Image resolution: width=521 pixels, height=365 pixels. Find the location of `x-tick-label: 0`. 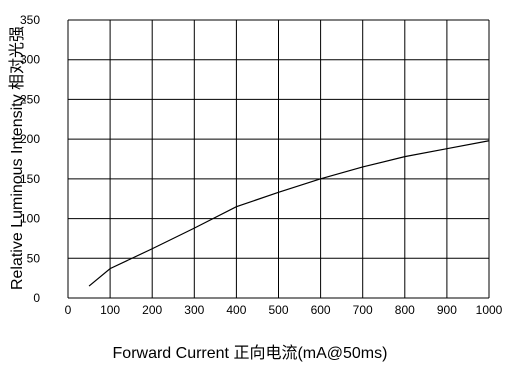

x-tick-label: 0 is located at coordinates (68, 310).